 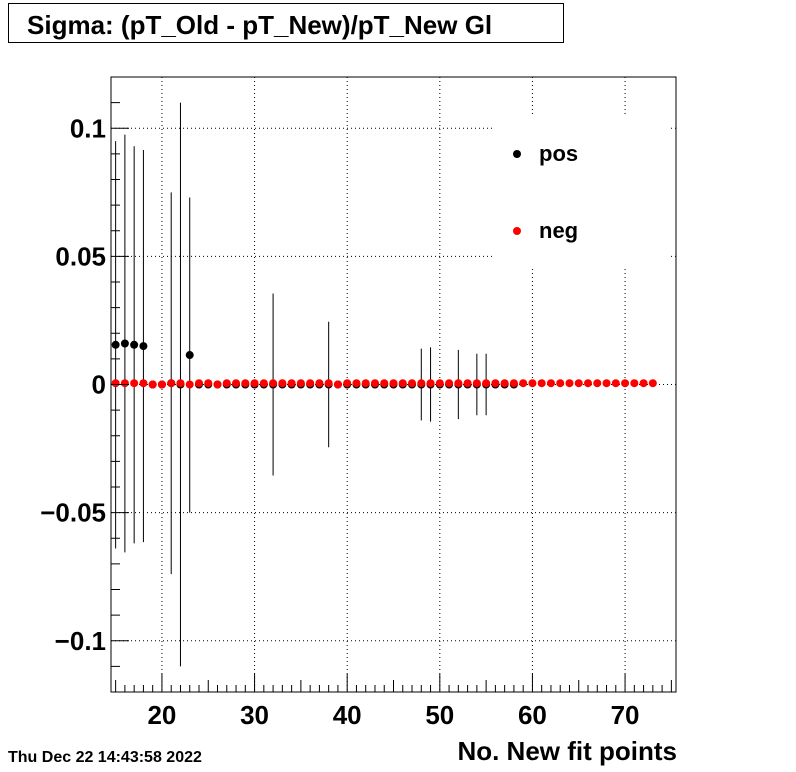 What do you see at coordinates (88, 128) in the screenshot?
I see `y-tick-label: 0.1` at bounding box center [88, 128].